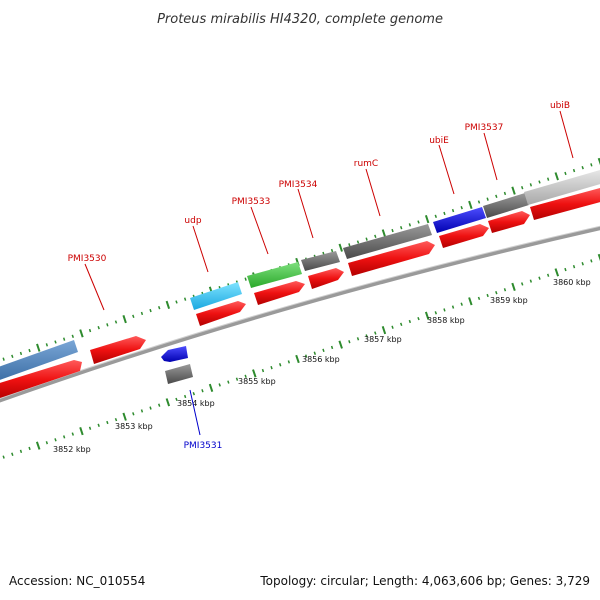 This screenshot has height=600, width=600. What do you see at coordinates (251, 202) in the screenshot?
I see `gene-label-pmi3533: PMI3533` at bounding box center [251, 202].